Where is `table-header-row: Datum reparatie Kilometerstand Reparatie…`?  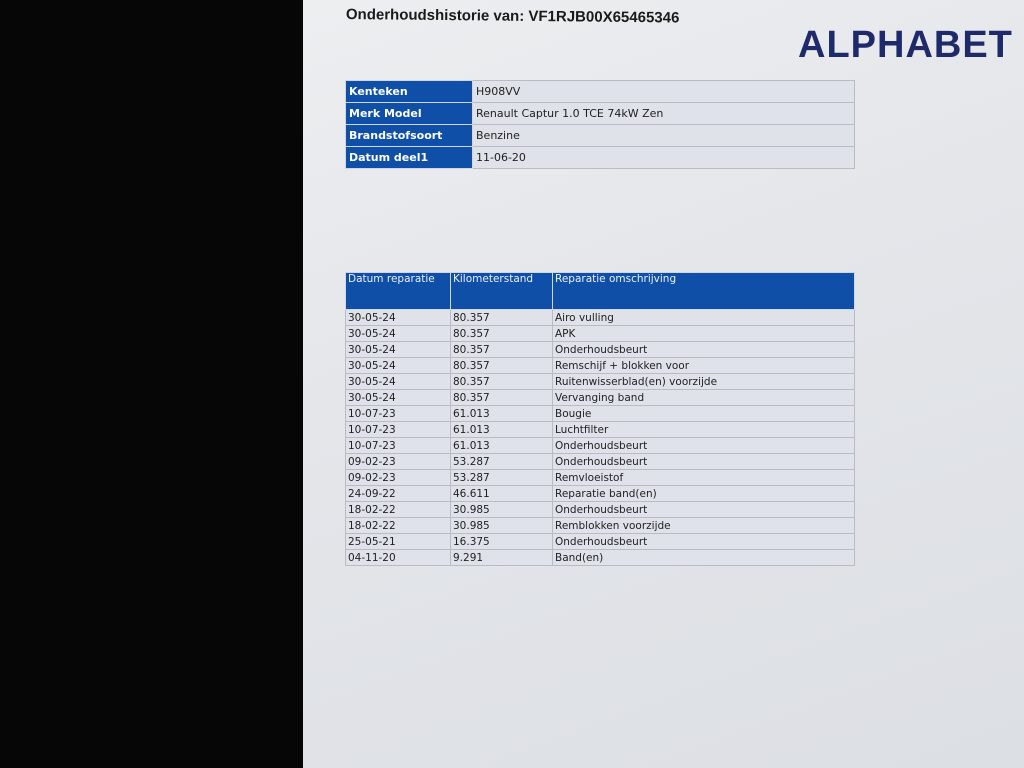
table-header-row: Datum reparatie Kilometerstand Reparatie… is located at coordinates (600, 291).